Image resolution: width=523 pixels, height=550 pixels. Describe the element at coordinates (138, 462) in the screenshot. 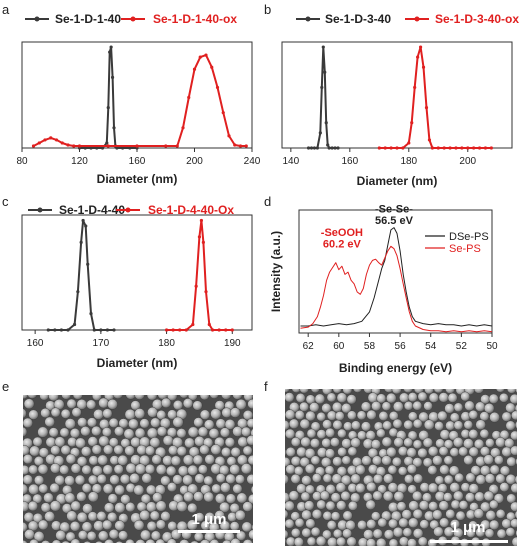

I see `micrograph-e-particles` at that location.